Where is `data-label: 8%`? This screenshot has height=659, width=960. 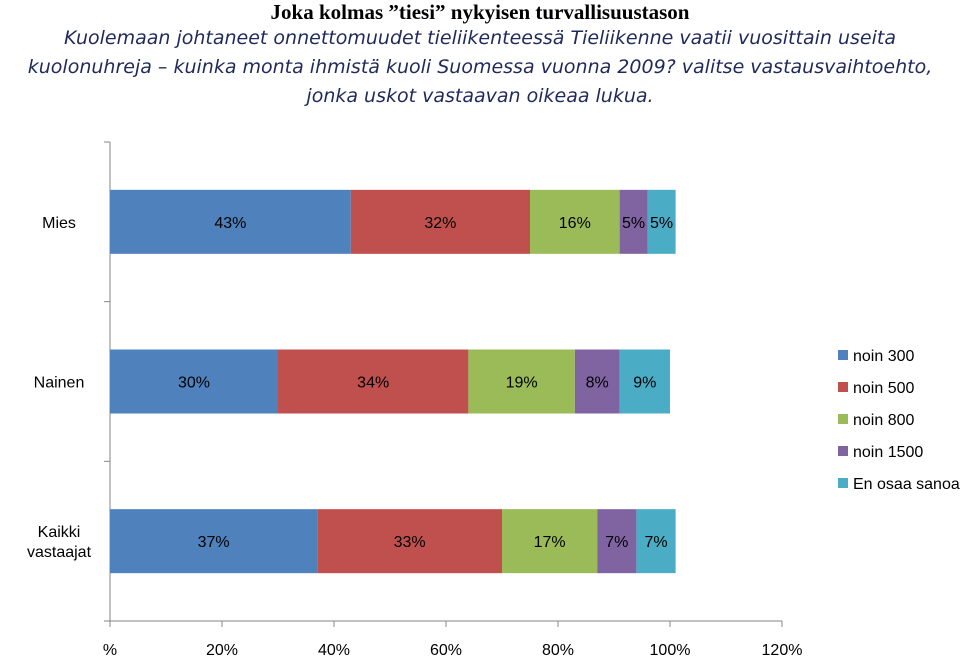 data-label: 8% is located at coordinates (597, 383).